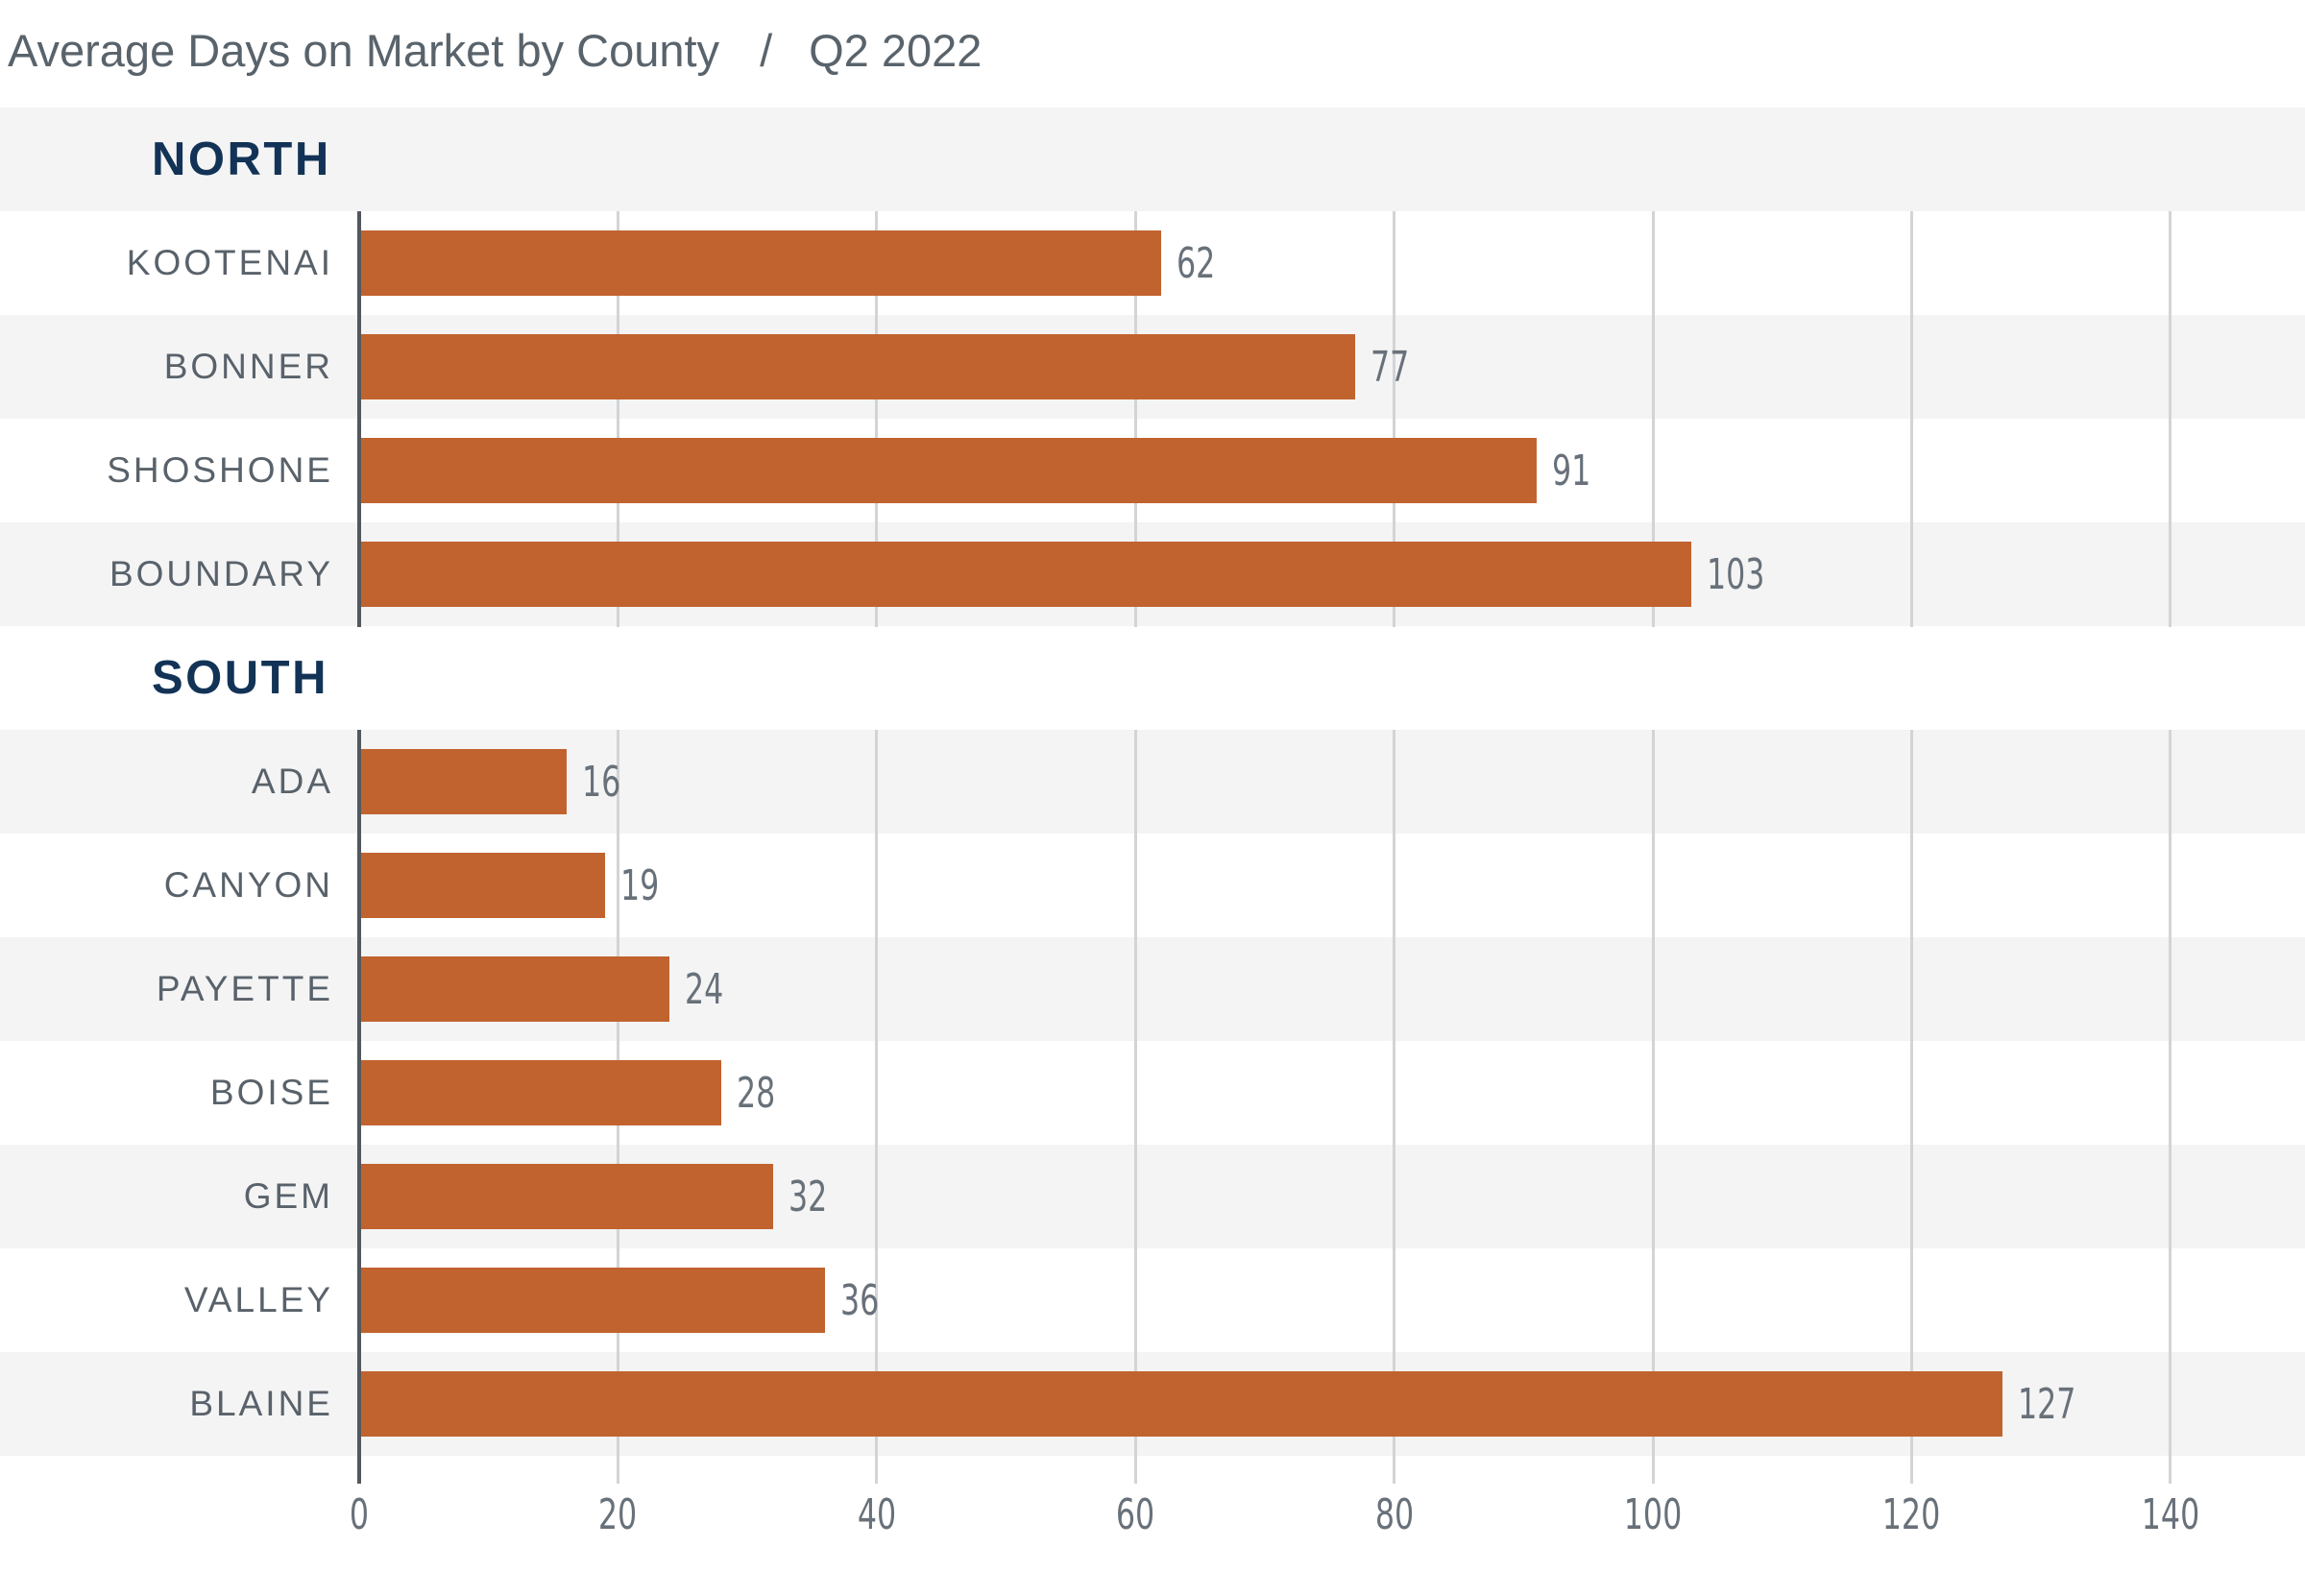  I want to click on x-axis-tick-labels: 0 20 40 60 80 100 120 140, so click(1152, 1519).